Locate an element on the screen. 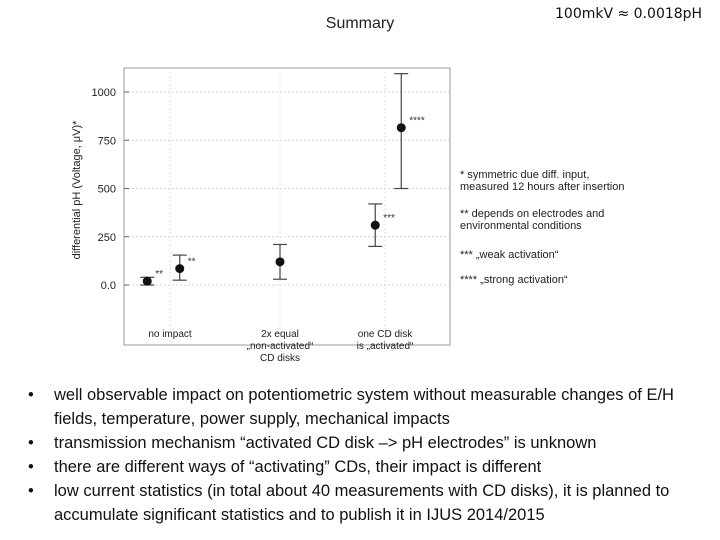  page-title: Summary is located at coordinates (360, 23).